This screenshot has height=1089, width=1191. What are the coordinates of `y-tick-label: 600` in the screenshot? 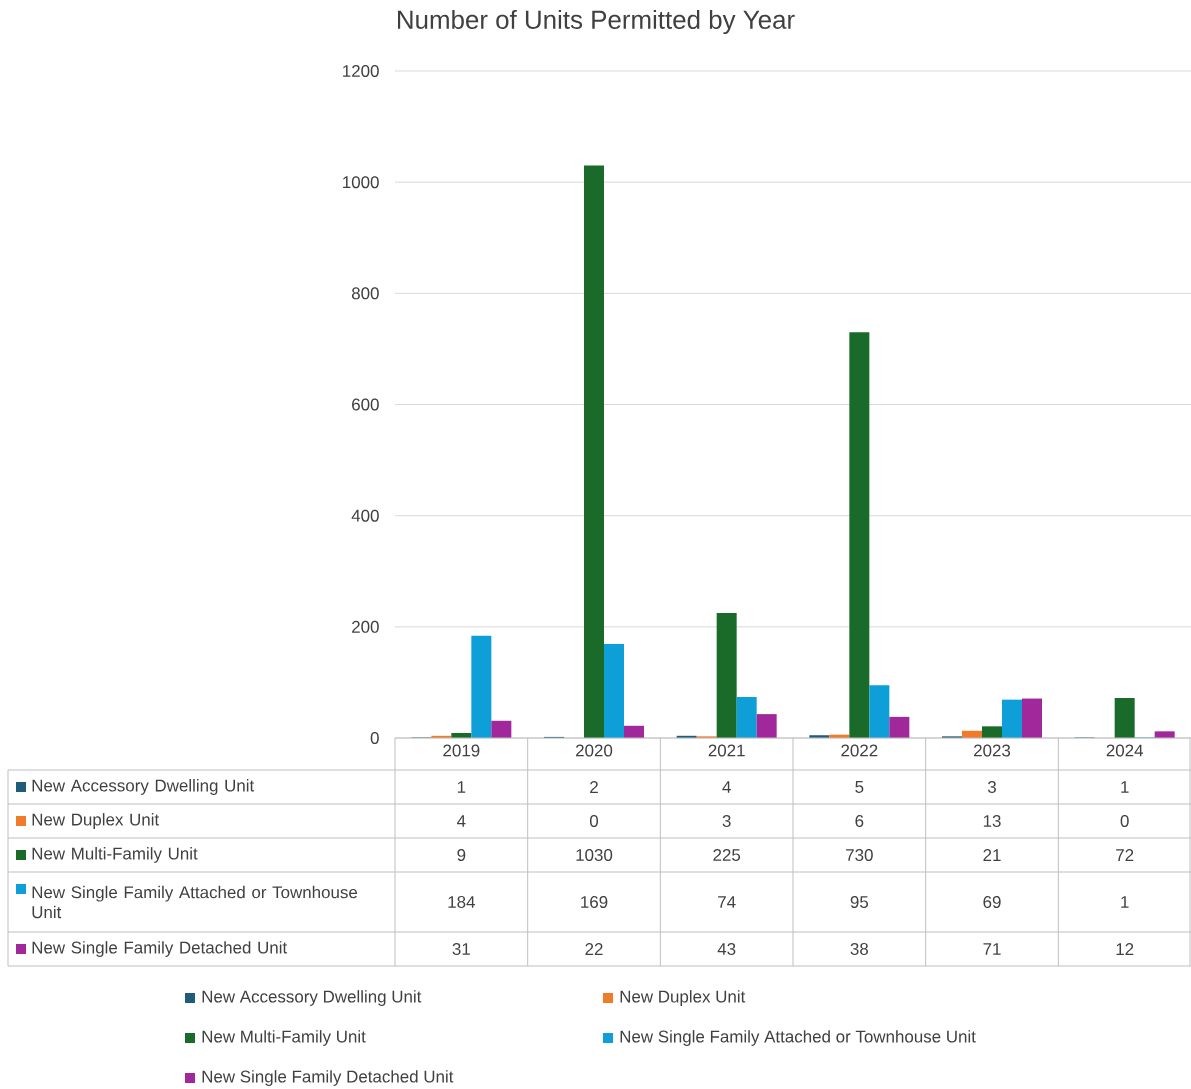 It's located at (365, 404).